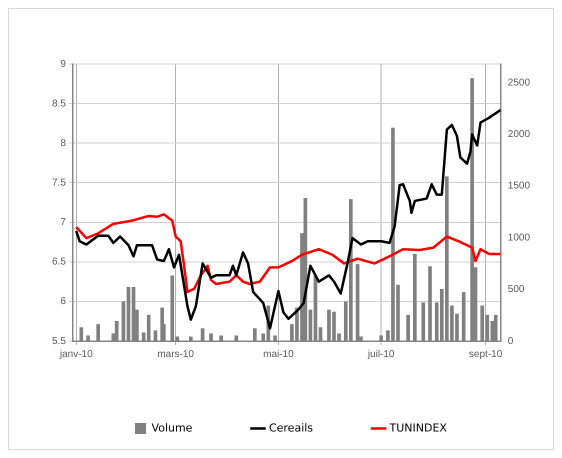 Image resolution: width=562 pixels, height=458 pixels. What do you see at coordinates (380, 354) in the screenshot?
I see `x-tick-label: juil-10` at bounding box center [380, 354].